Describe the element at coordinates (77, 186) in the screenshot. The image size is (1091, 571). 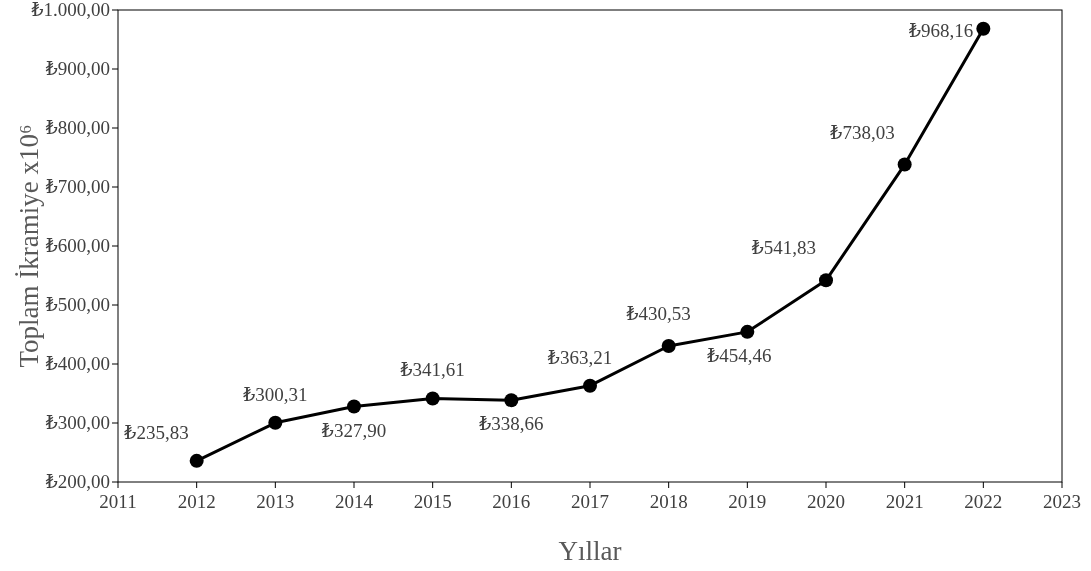
I see `y-tick-label: ₺700,00` at that location.